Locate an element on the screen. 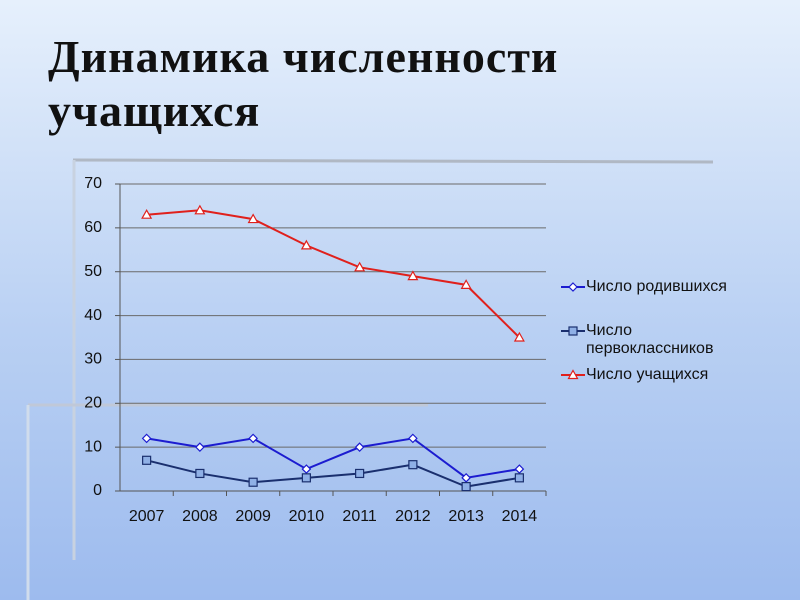  legend-item: Число учащихся is located at coordinates (670, 375).